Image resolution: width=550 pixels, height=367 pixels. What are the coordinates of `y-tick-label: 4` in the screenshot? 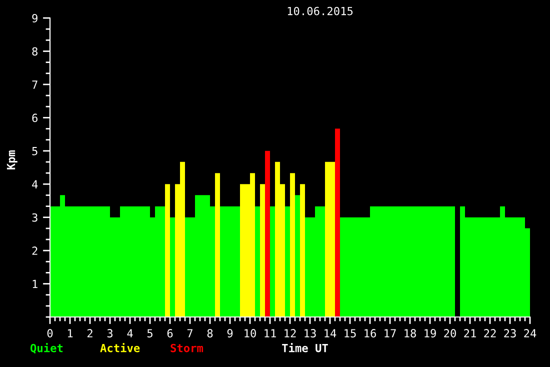 It's located at (35, 184).